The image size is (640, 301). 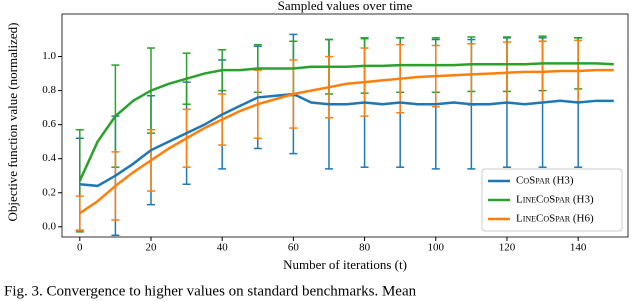 I want to click on y-tick-label: 0.6, so click(x=49, y=124).